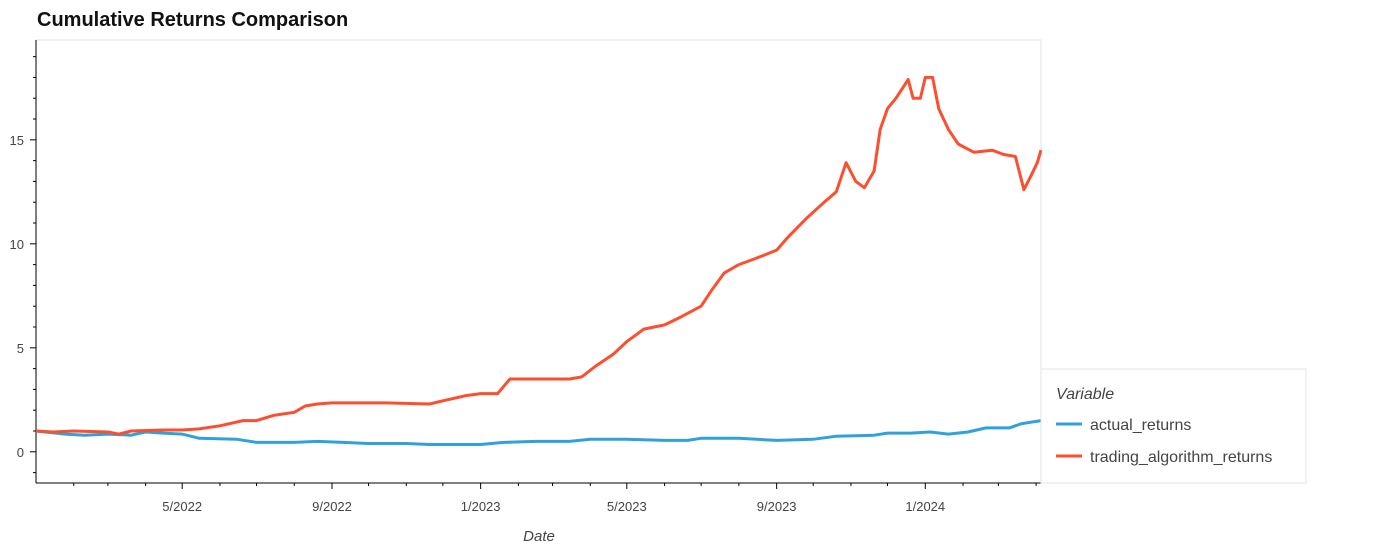 Image resolution: width=1375 pixels, height=550 pixels. Describe the element at coordinates (193, 20) in the screenshot. I see `chart-title: Cumulative Returns Comparison` at that location.